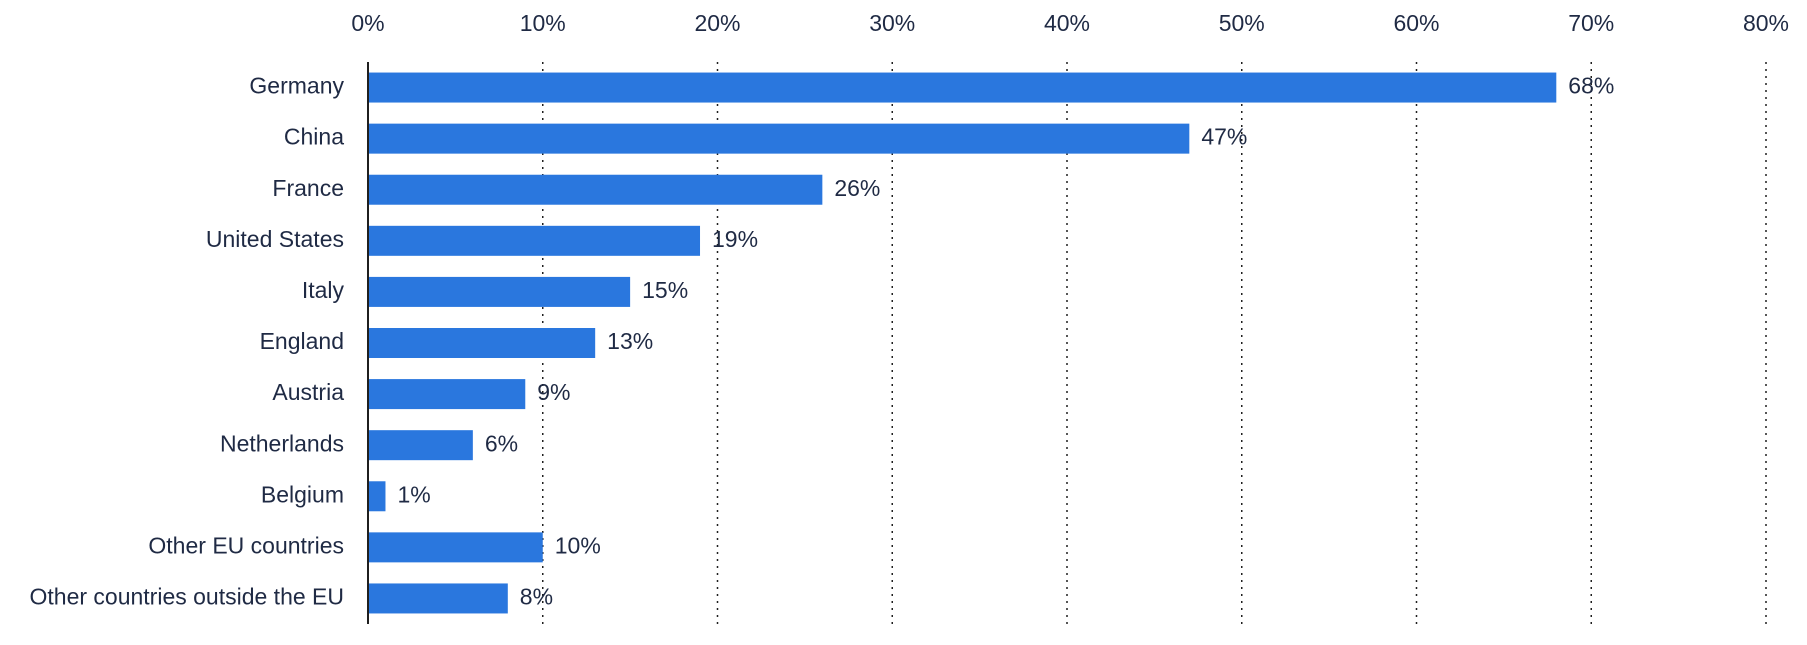 The width and height of the screenshot is (1807, 645). What do you see at coordinates (187, 597) in the screenshot?
I see `category-label: Other countries outside the EU` at bounding box center [187, 597].